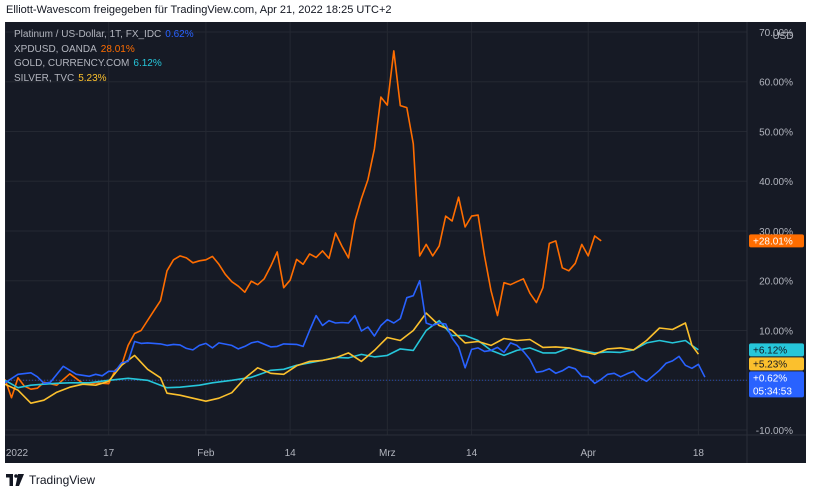 This screenshot has width=813, height=496. I want to click on x-tick-label: 18, so click(699, 453).